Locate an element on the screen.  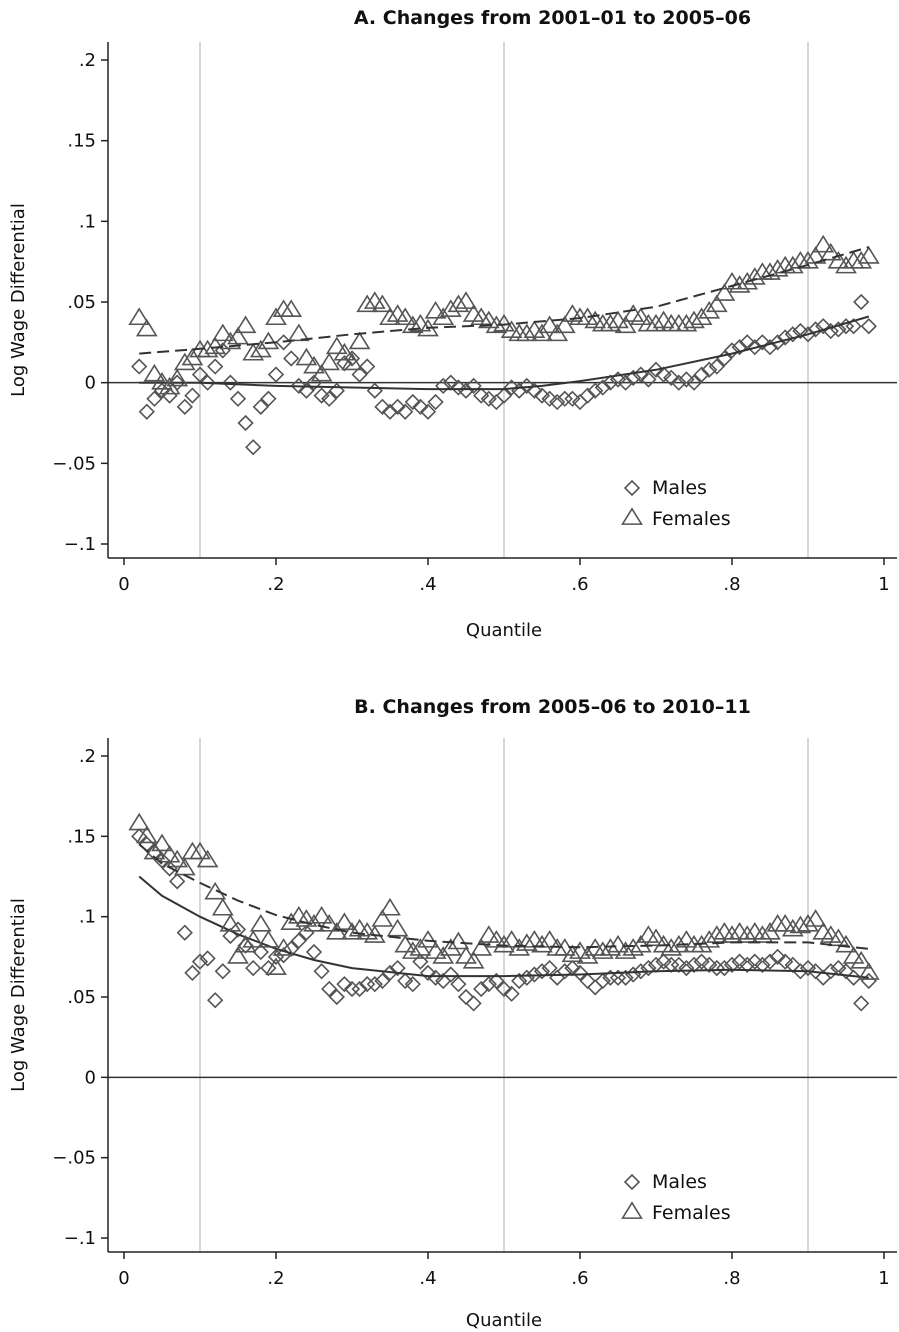
y-tick-label: 0 is located at coordinates (90, 1077).